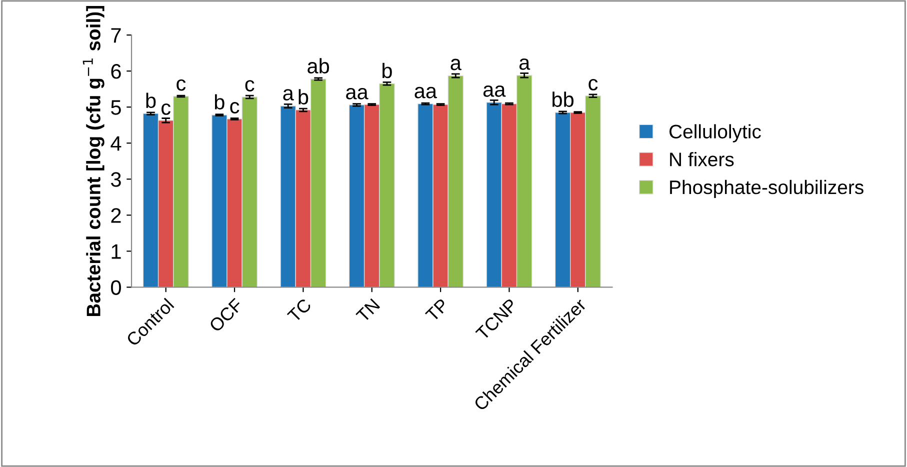 The height and width of the screenshot is (467, 907). What do you see at coordinates (116, 143) in the screenshot?
I see `y-tick-label: 4` at bounding box center [116, 143].